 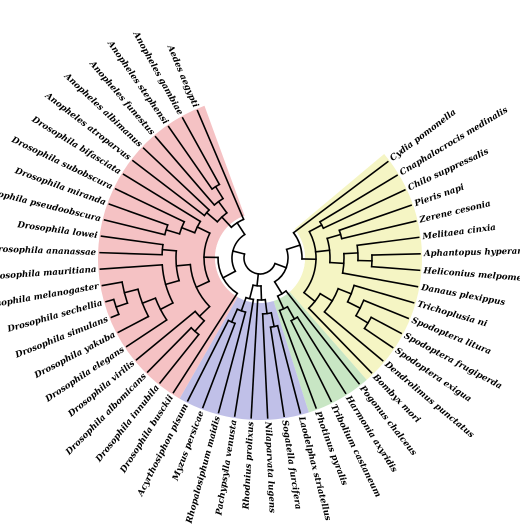 I want to click on leaf-label: Chilo suppressalis, so click(x=448, y=170).